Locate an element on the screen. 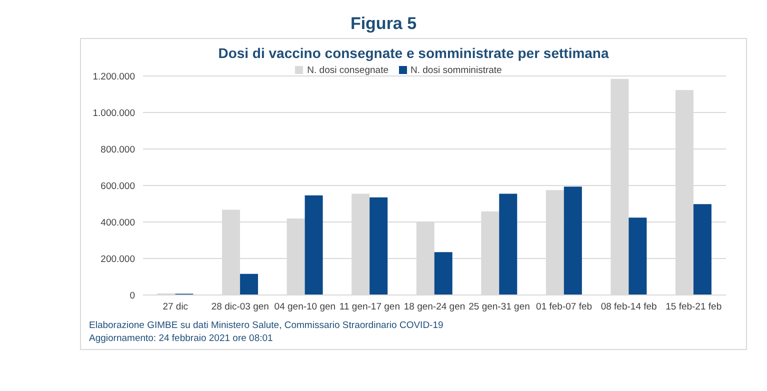  y-tick-label: 800.000 is located at coordinates (117, 150).